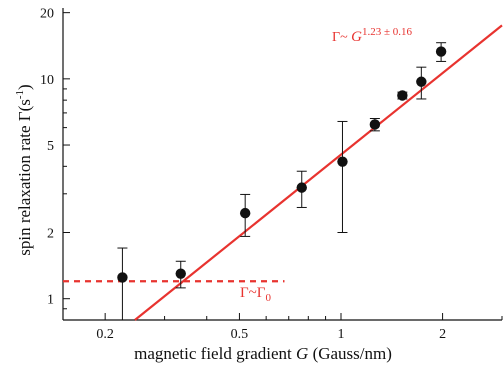 Image resolution: width=503 pixels, height=369 pixels. I want to click on x-tick-label: 0.5, so click(240, 334).